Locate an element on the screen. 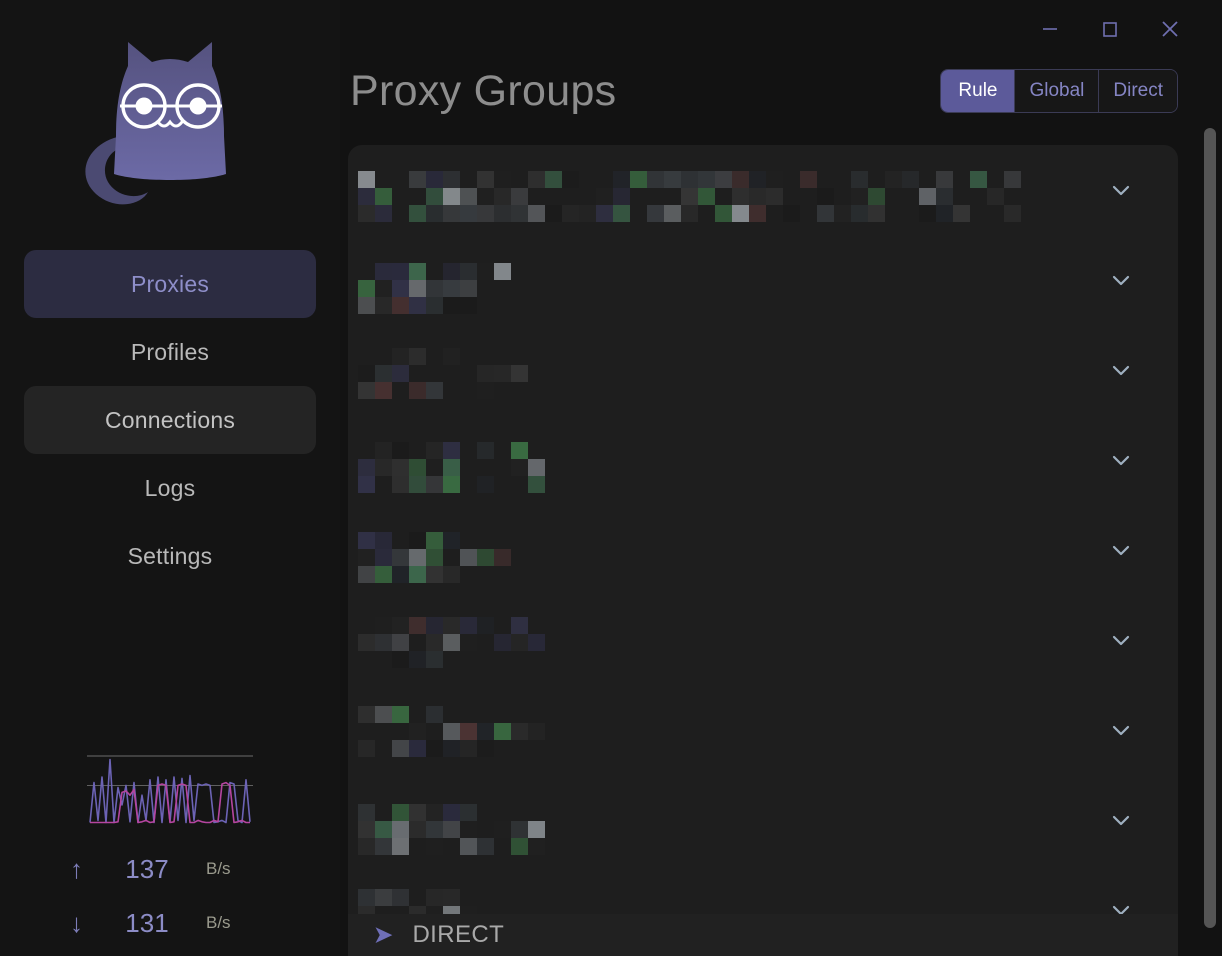  maximize-button is located at coordinates (1110, 29).